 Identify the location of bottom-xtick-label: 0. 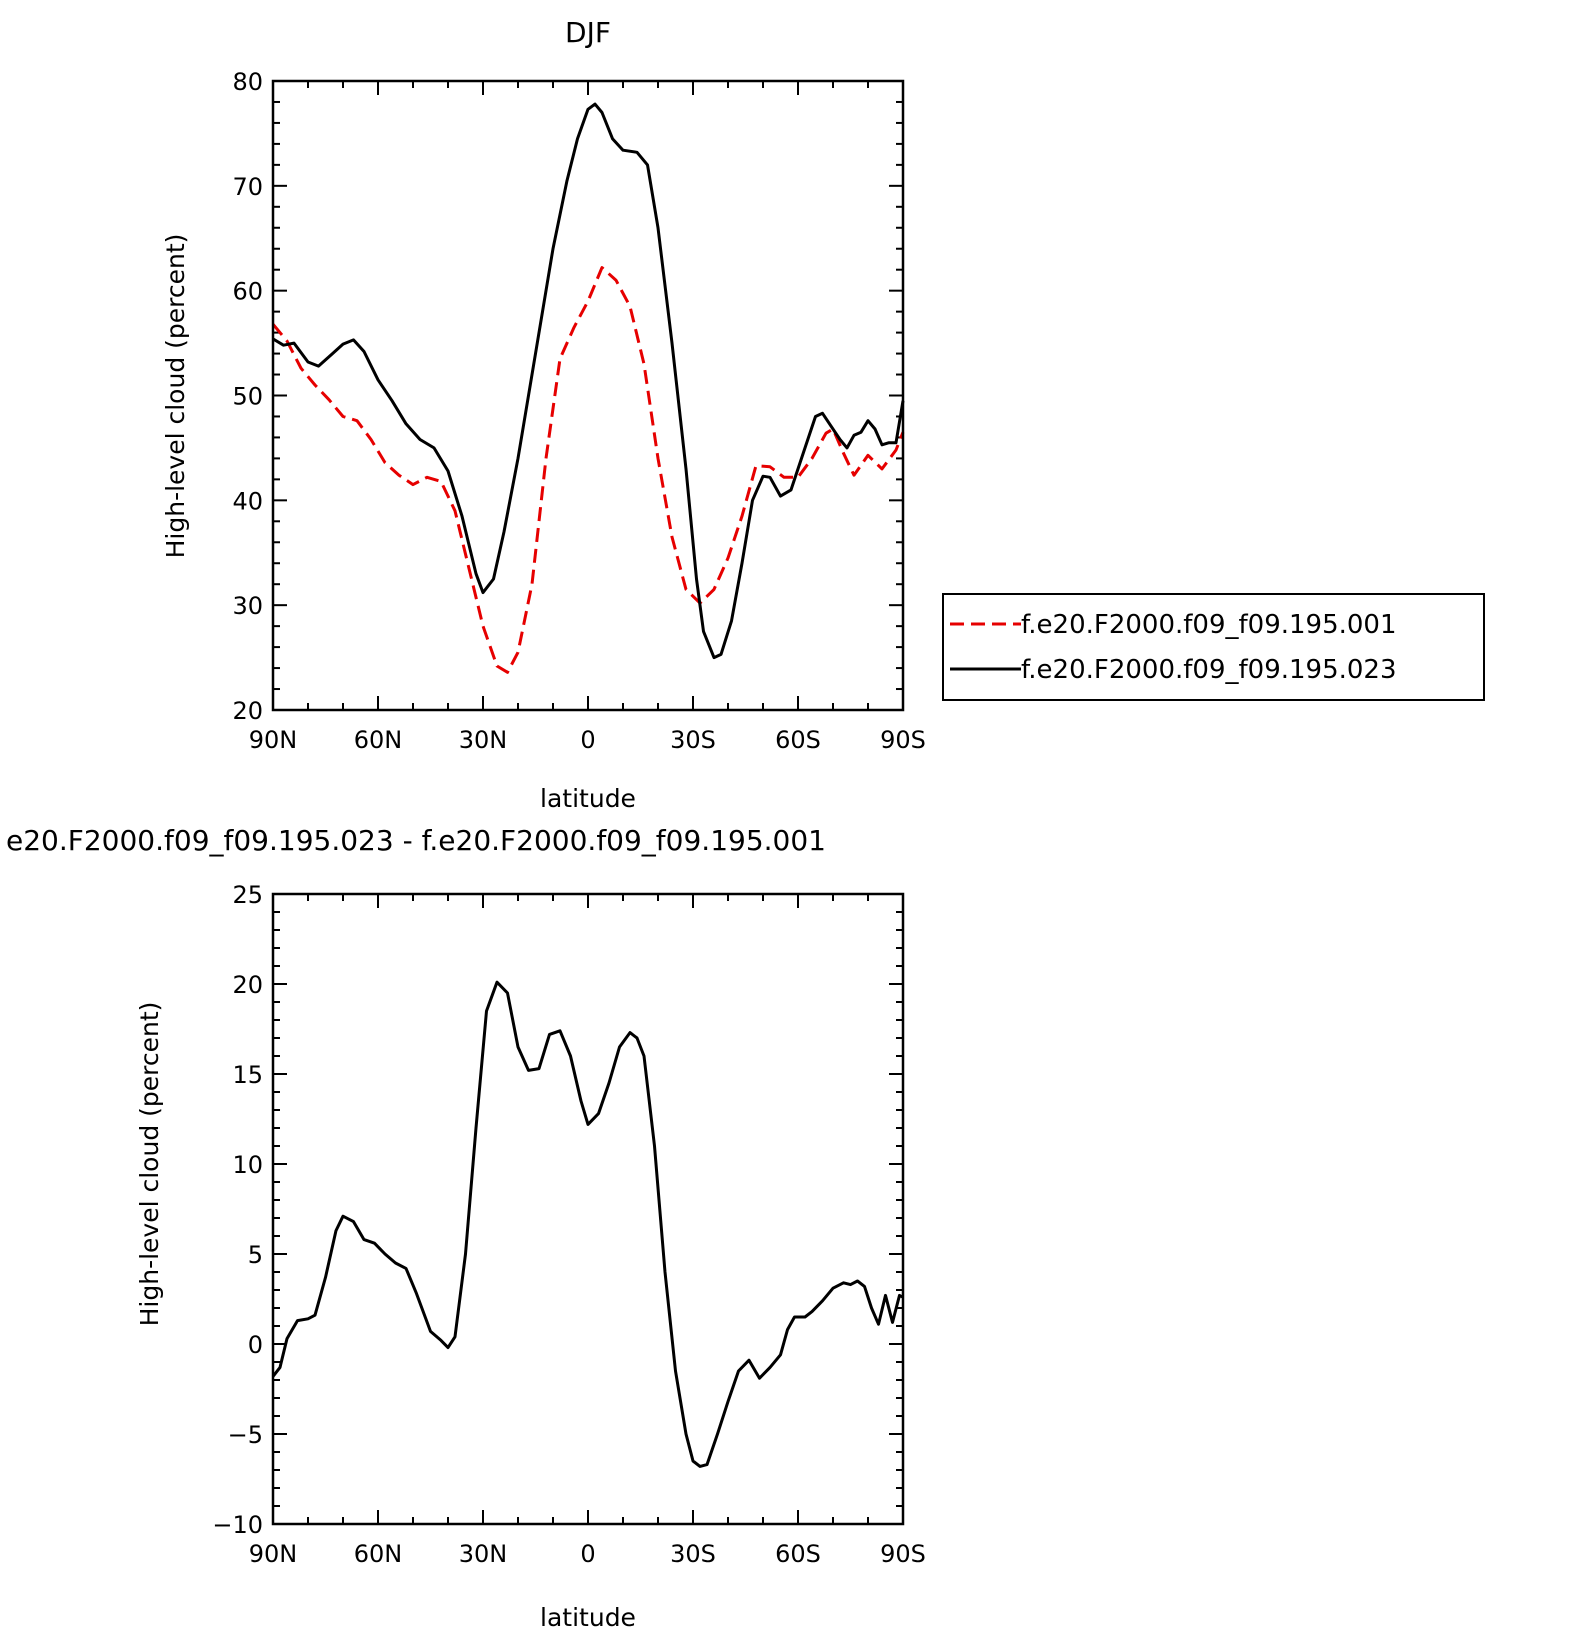
(587, 1554).